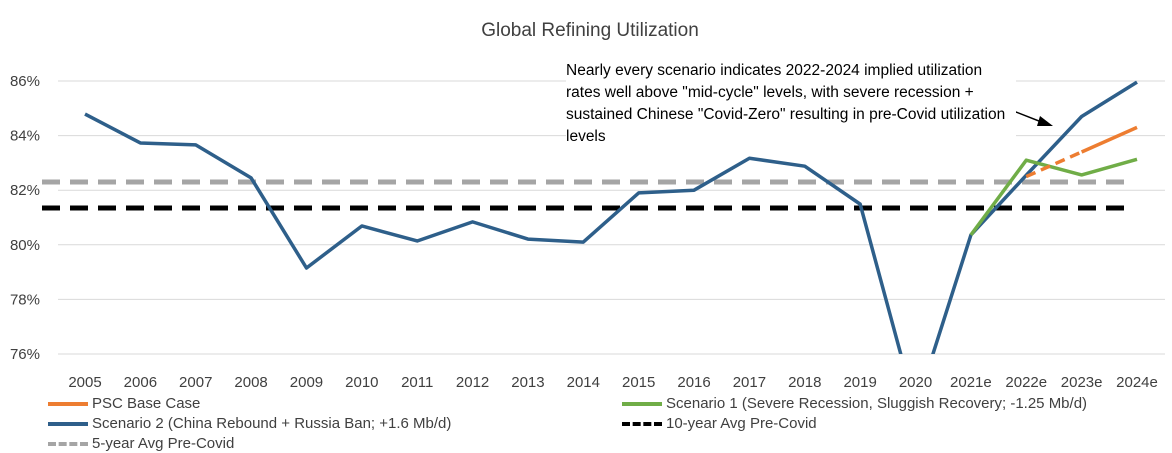  What do you see at coordinates (472, 382) in the screenshot?
I see `x-tick-label: 2012` at bounding box center [472, 382].